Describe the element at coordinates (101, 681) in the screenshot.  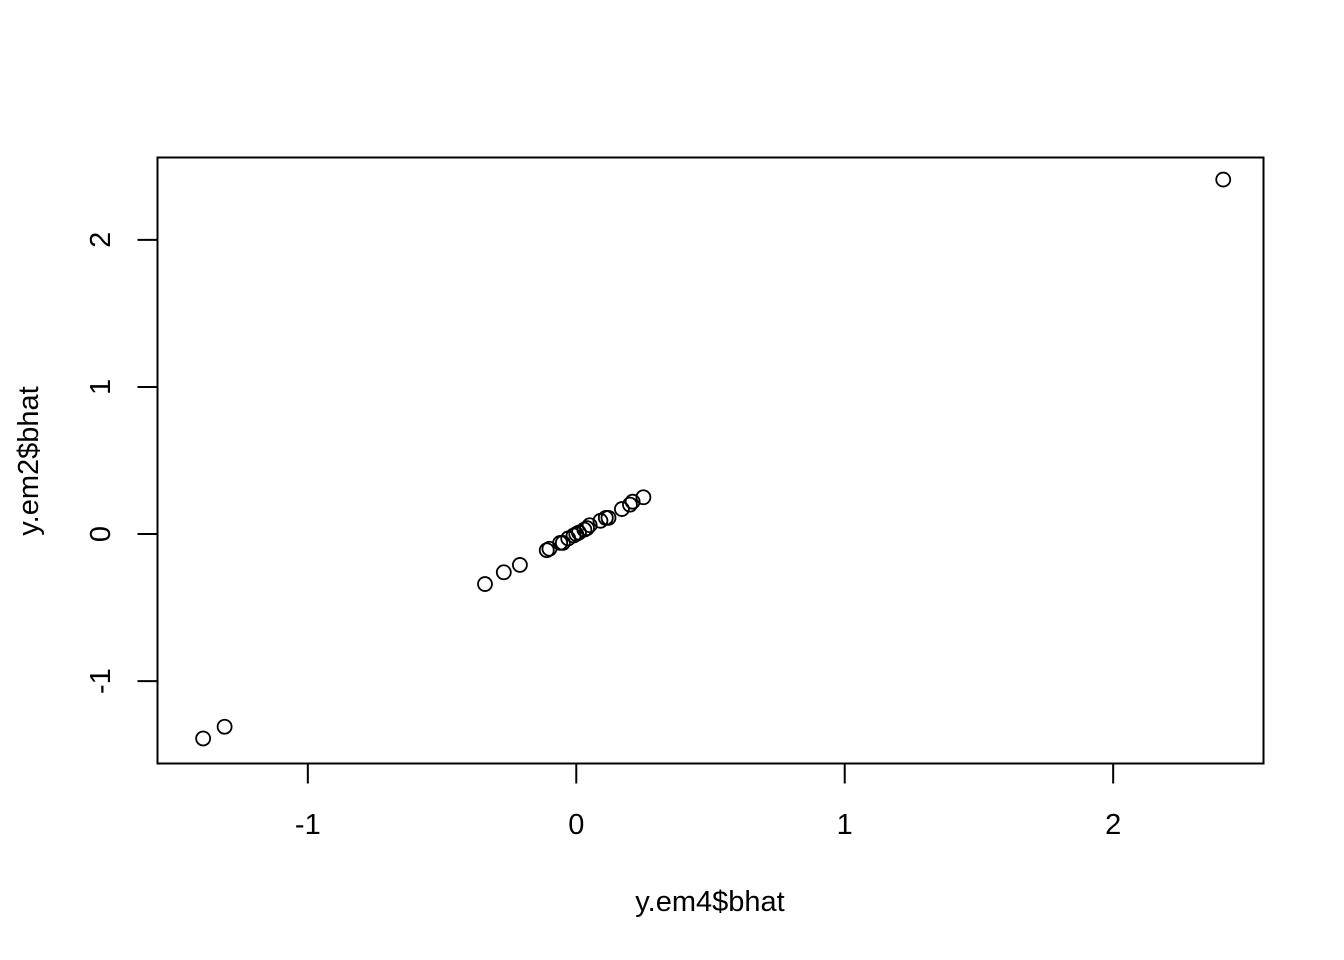
I see `y-tick-label: -1` at that location.